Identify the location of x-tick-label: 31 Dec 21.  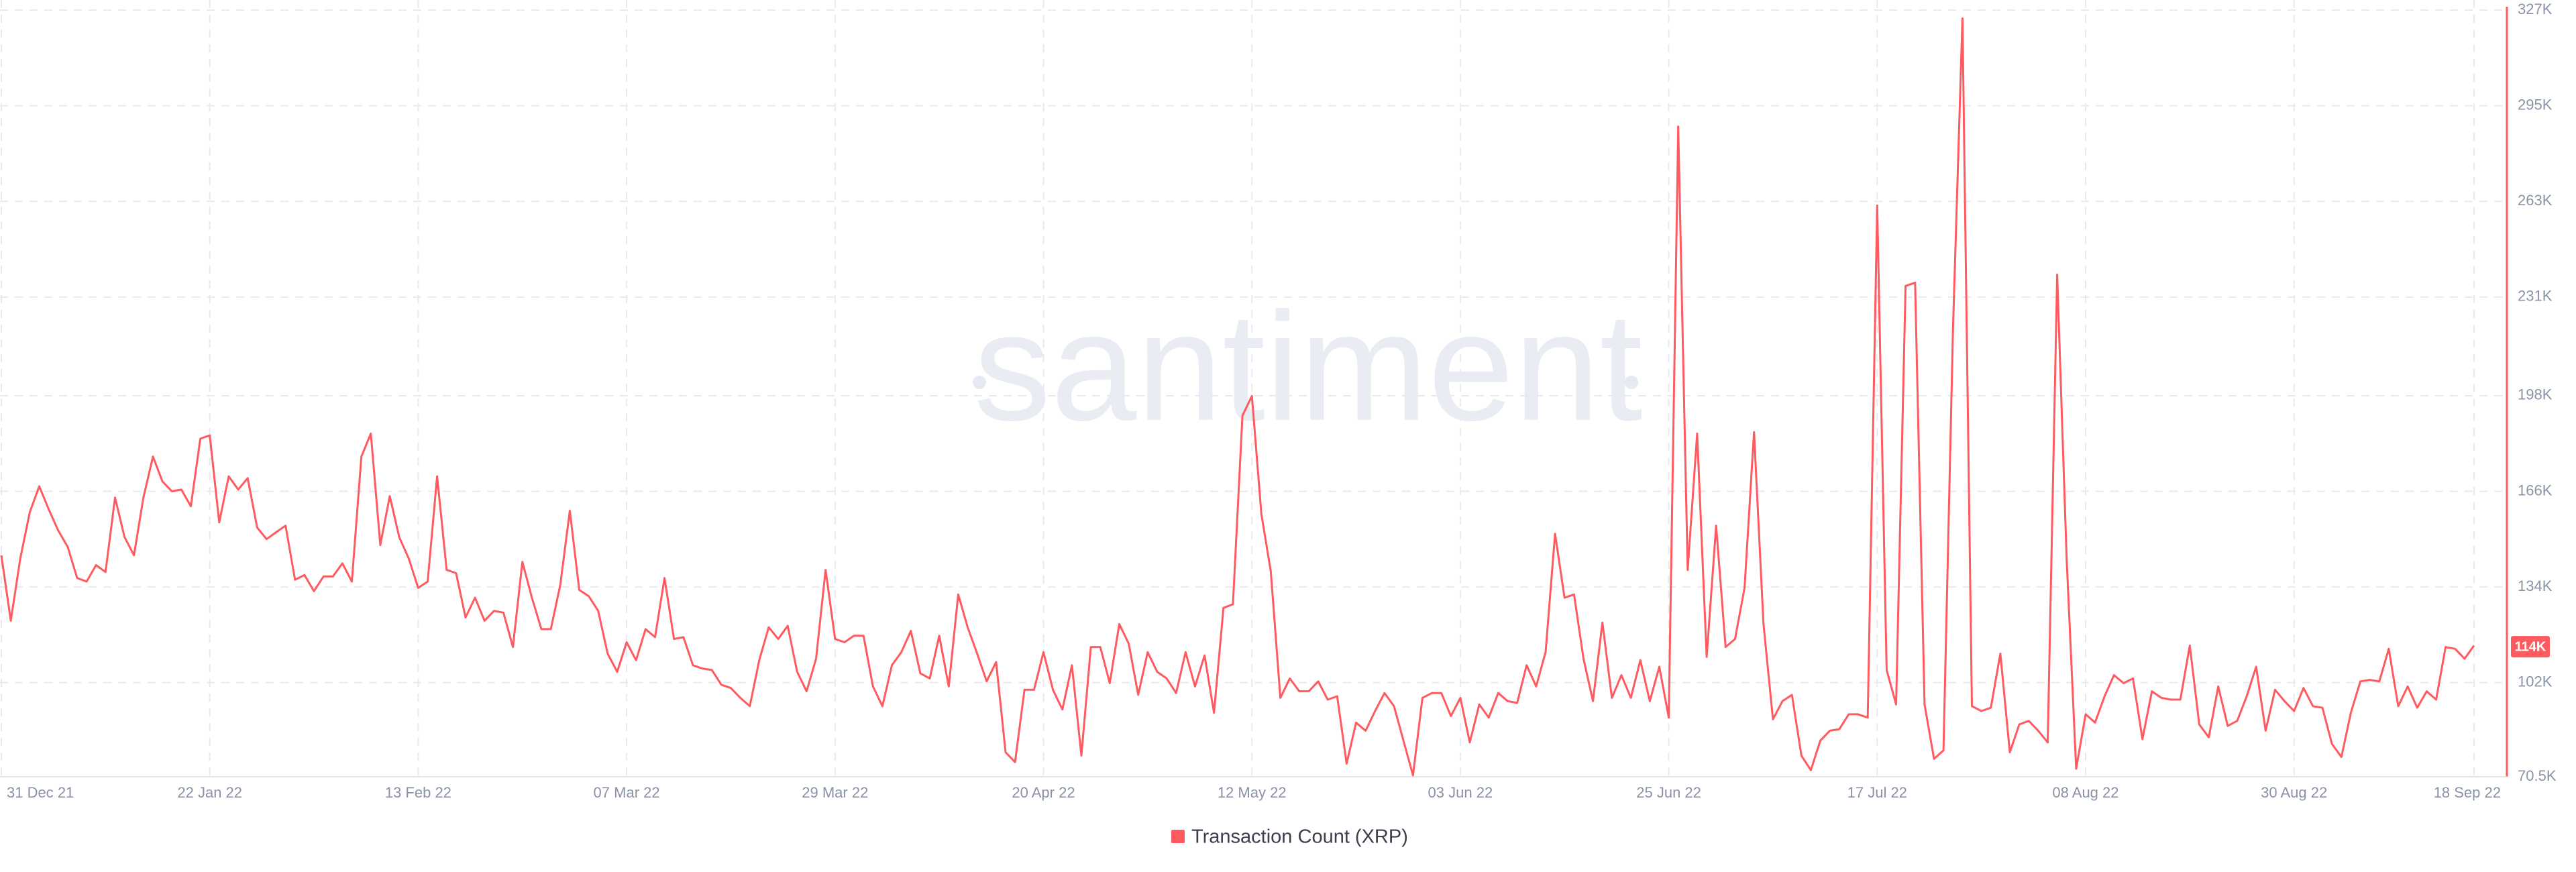
(40, 793).